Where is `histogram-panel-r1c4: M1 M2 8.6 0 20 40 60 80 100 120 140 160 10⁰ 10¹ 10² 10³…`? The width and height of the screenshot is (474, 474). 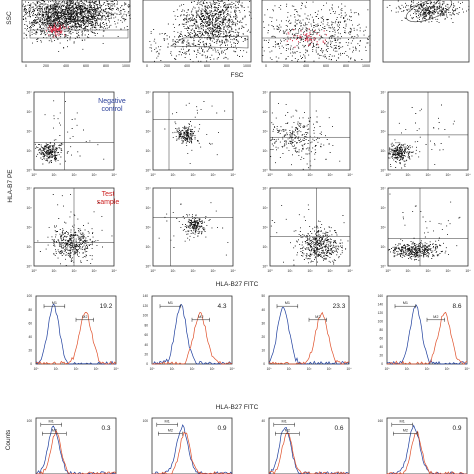 histogram-panel-r1c4: M1 M2 8.6 0 20 40 60 80 100 120 140 160 10⁰ 10¹ 10² 10³… is located at coordinates (424, 332).